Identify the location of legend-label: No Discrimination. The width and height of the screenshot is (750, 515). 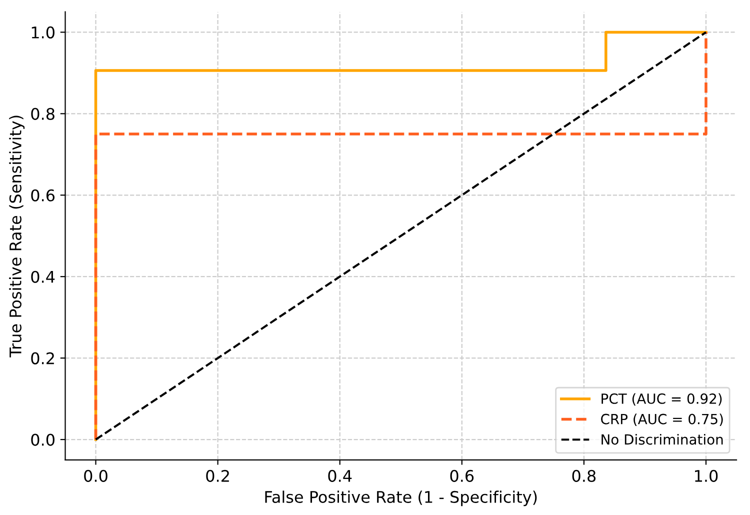
(662, 439).